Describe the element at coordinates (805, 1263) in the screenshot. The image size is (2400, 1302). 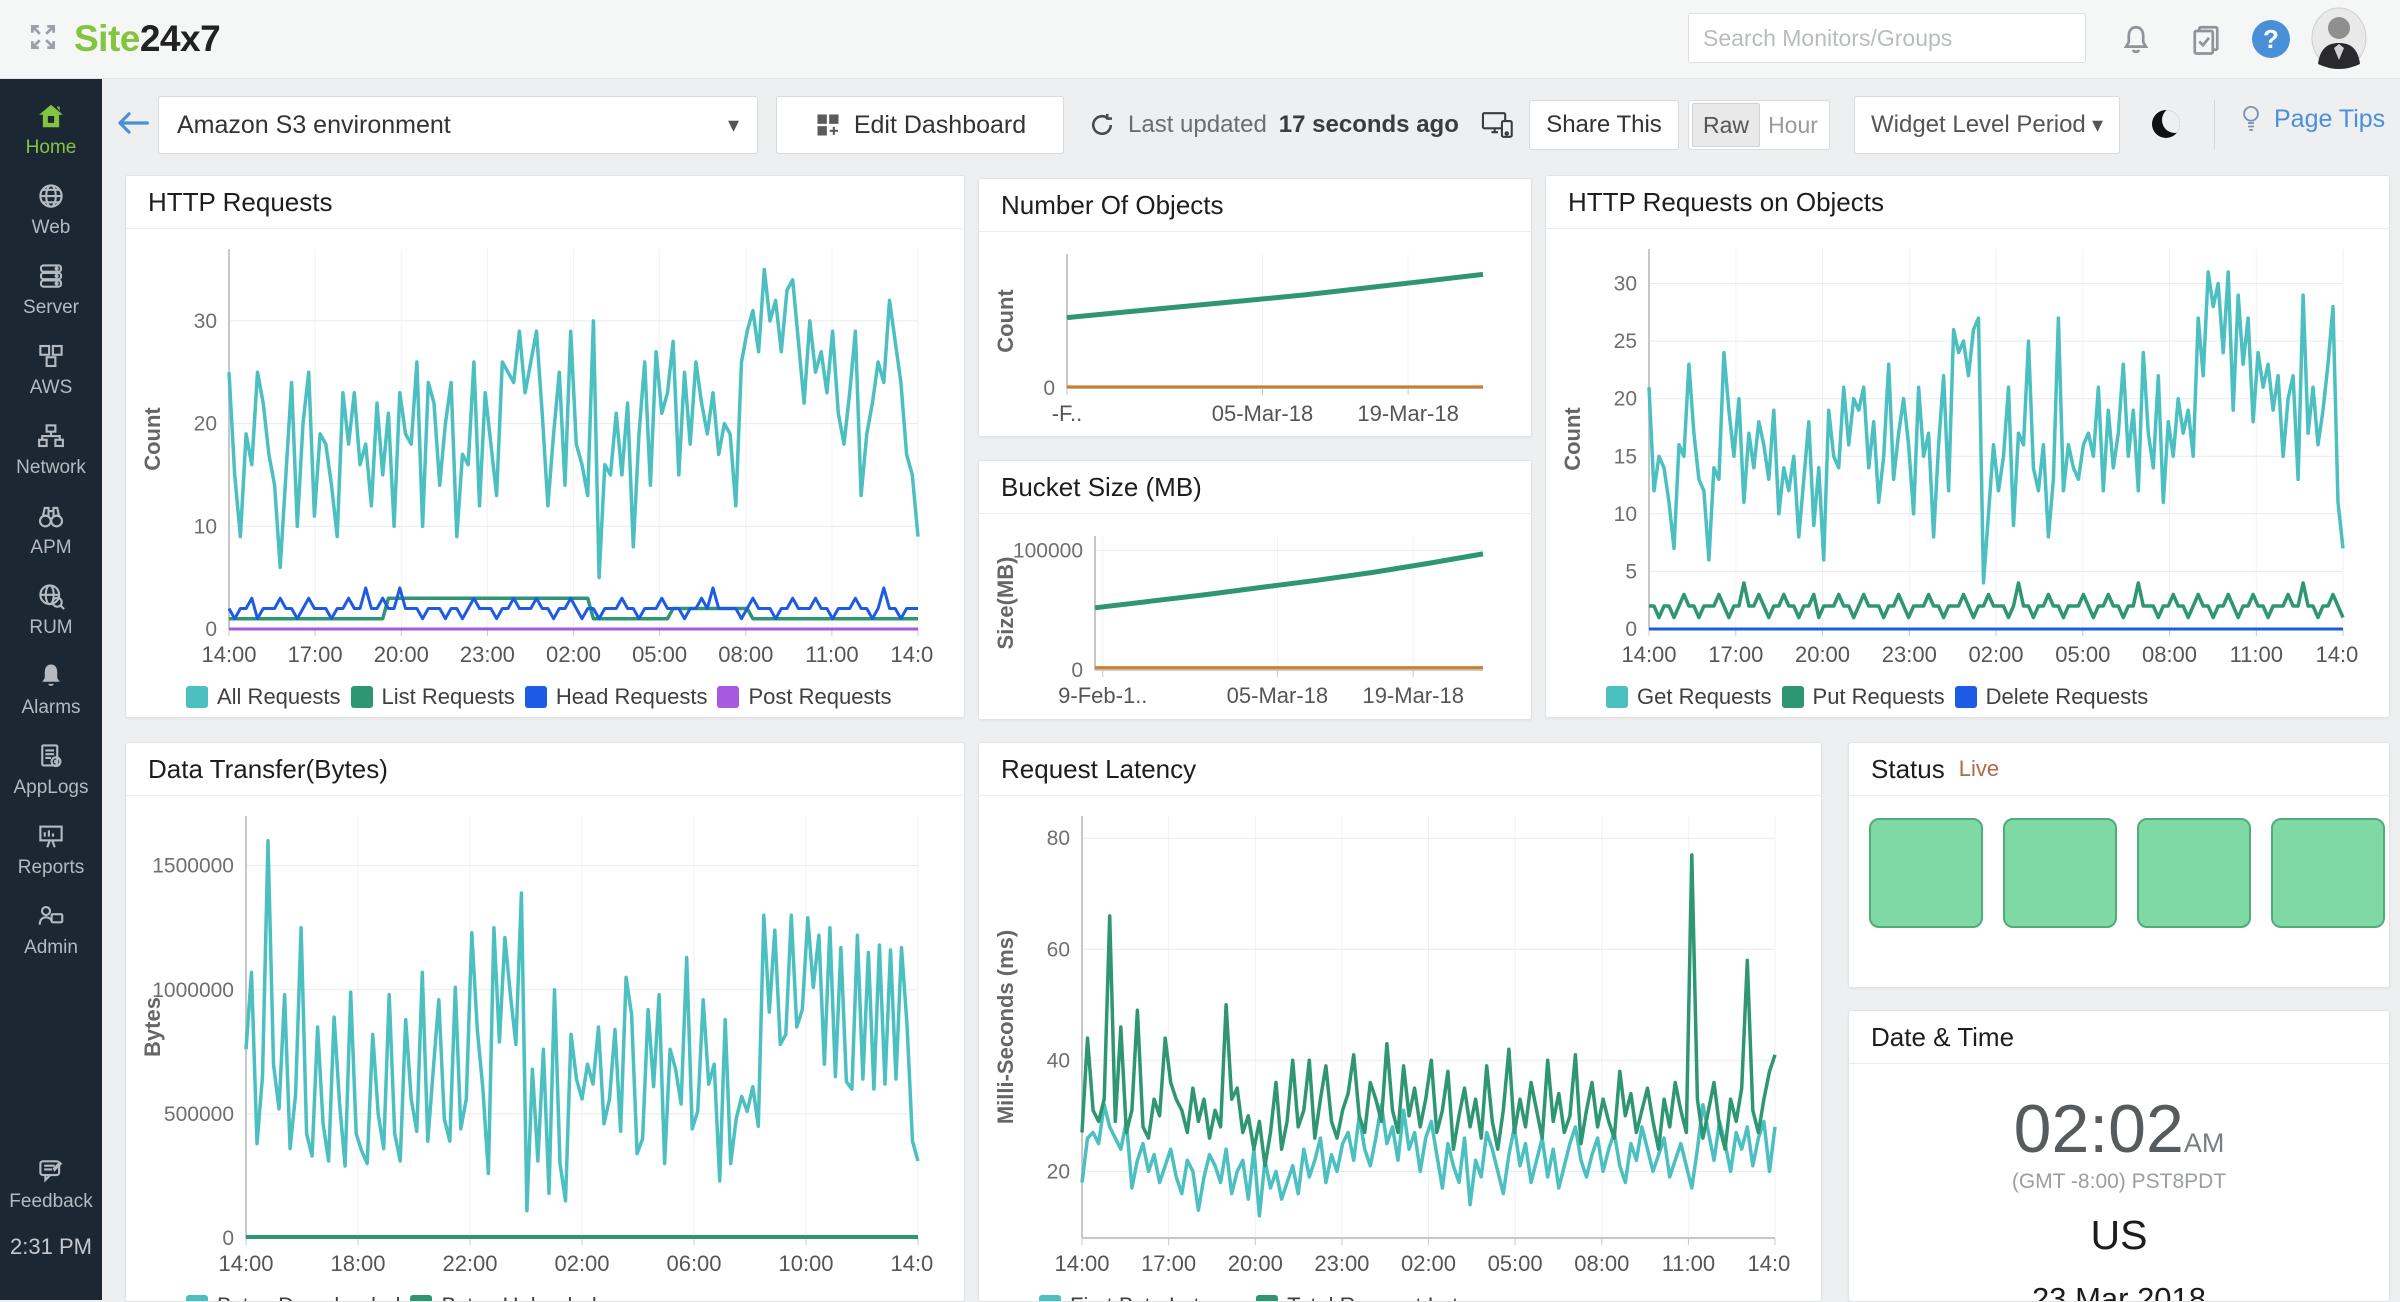
I see `svg-text: 10:00` at that location.